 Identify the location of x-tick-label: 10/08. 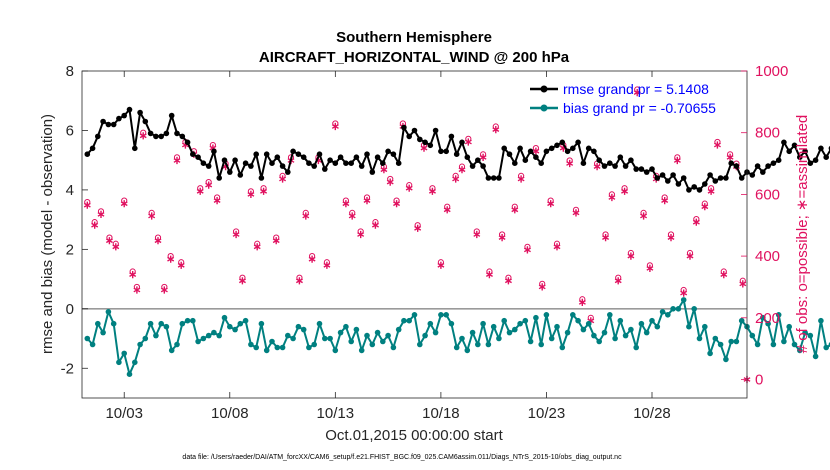
(230, 413).